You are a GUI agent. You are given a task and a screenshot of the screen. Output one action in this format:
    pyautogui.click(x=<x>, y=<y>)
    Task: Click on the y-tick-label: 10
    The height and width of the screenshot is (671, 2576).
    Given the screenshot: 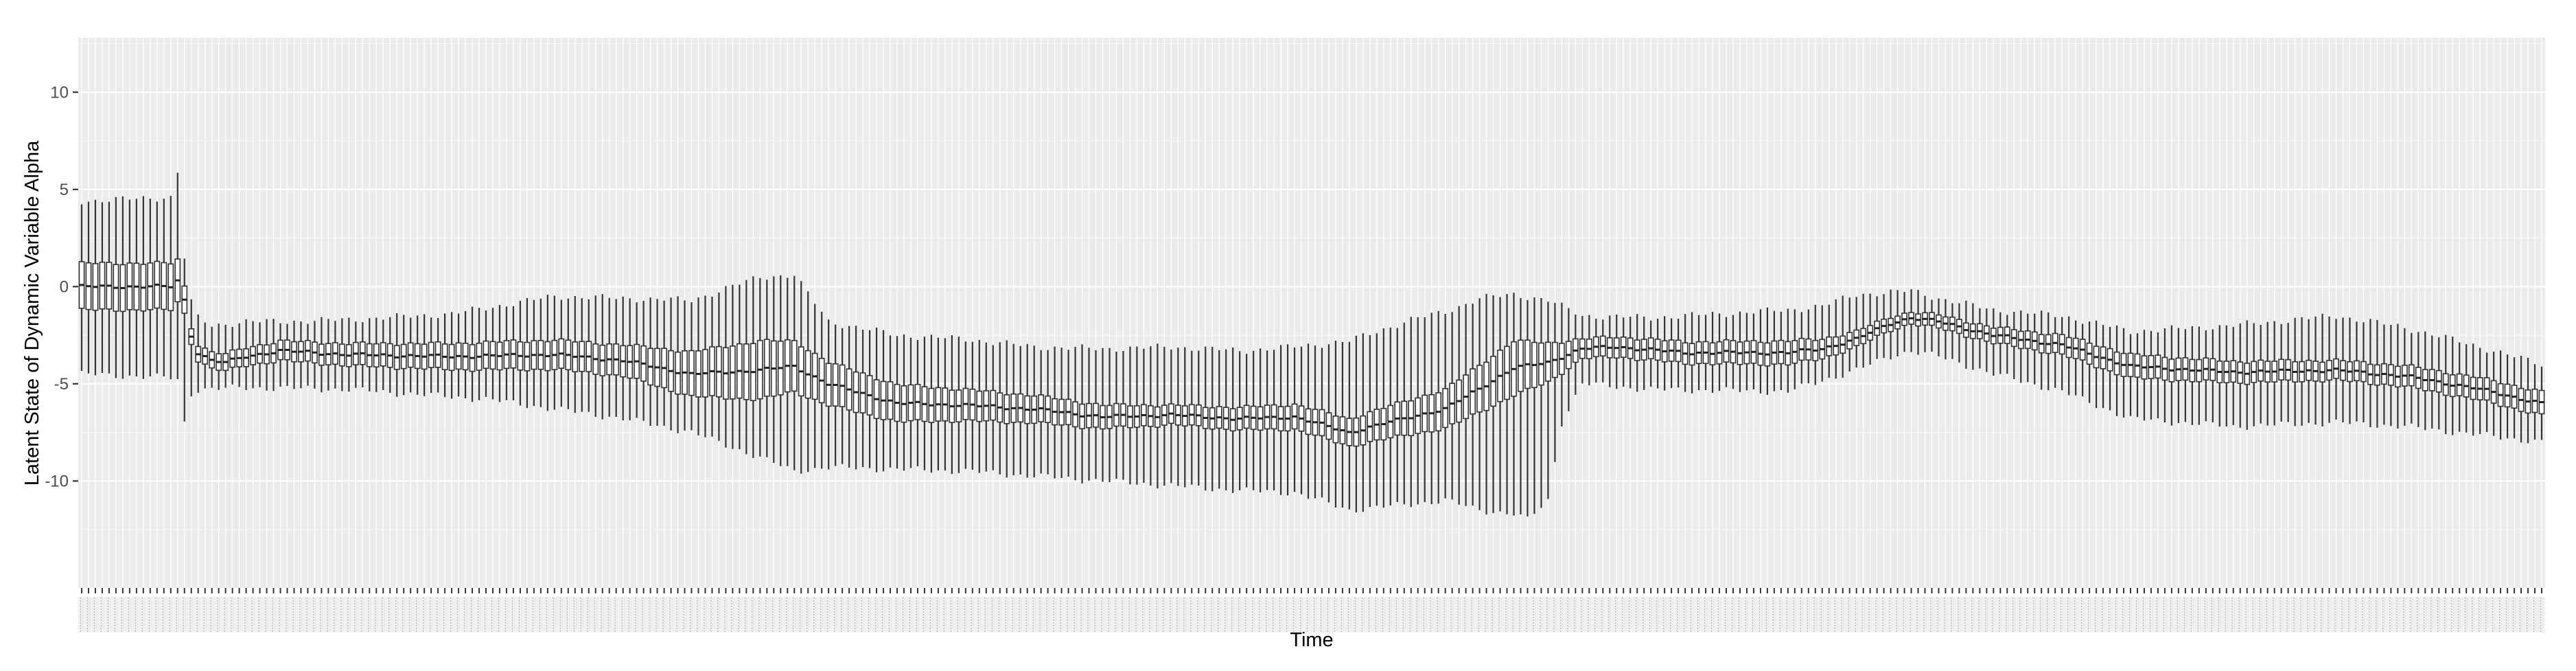 What is the action you would take?
    pyautogui.click(x=59, y=92)
    